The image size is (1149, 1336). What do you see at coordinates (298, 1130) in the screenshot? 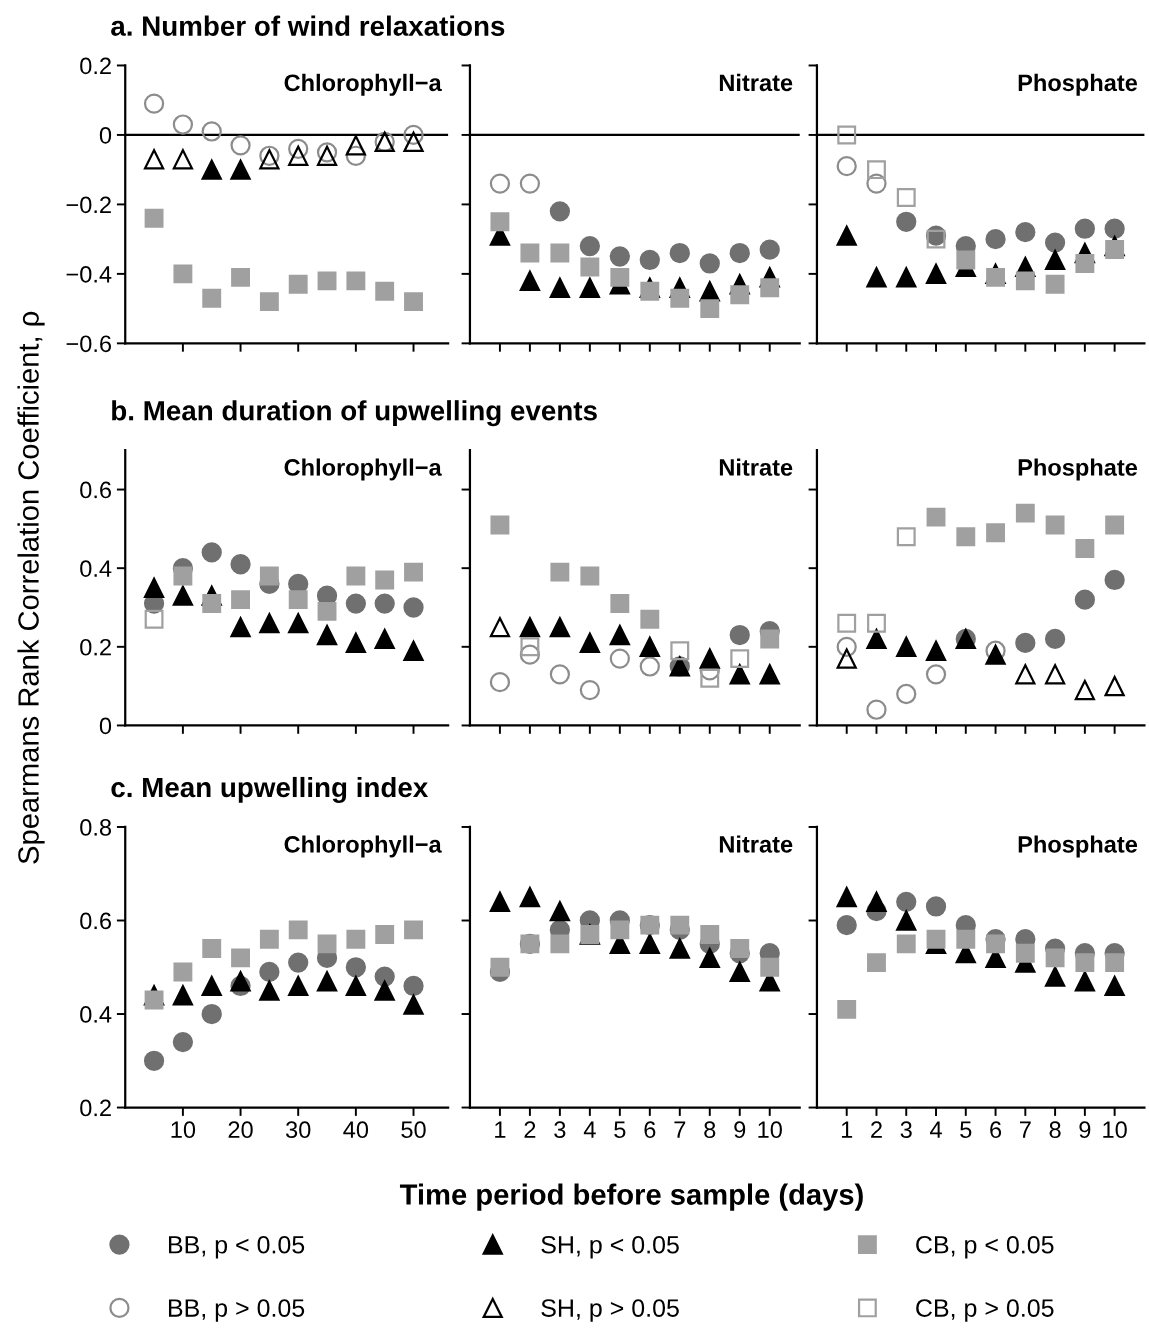
I see `x-tick-label: 30` at bounding box center [298, 1130].